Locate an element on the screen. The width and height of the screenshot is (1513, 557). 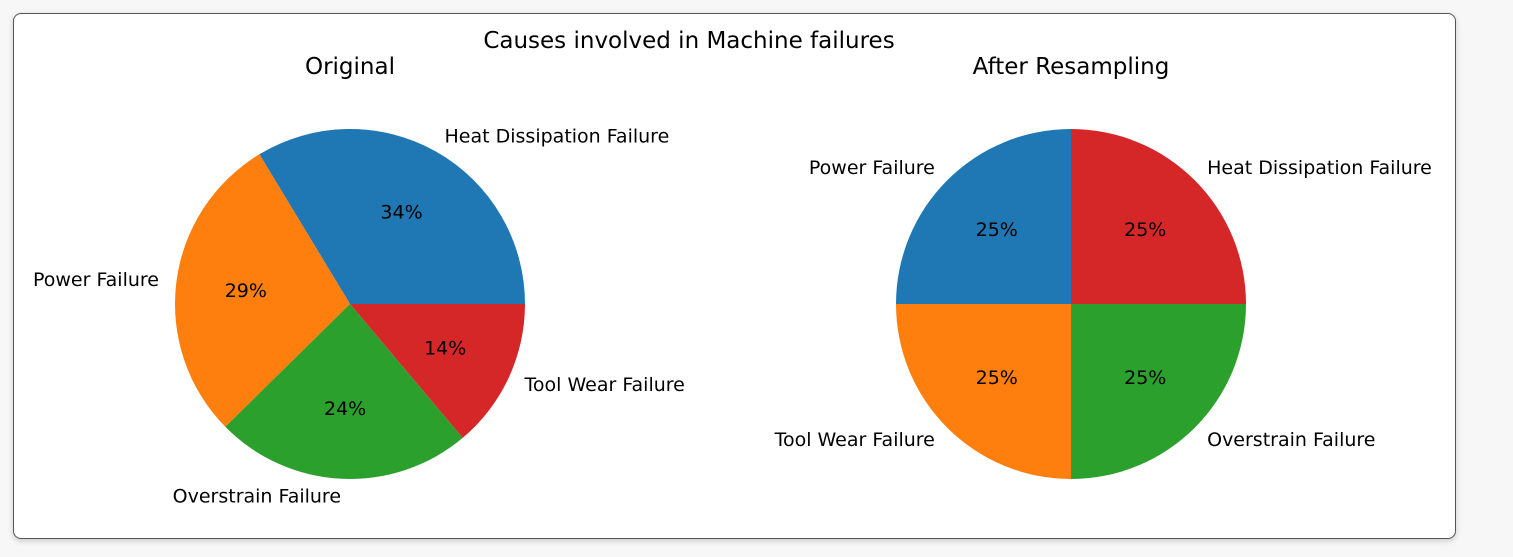
pct-label-original-overstrain-failure: 24% is located at coordinates (345, 409).